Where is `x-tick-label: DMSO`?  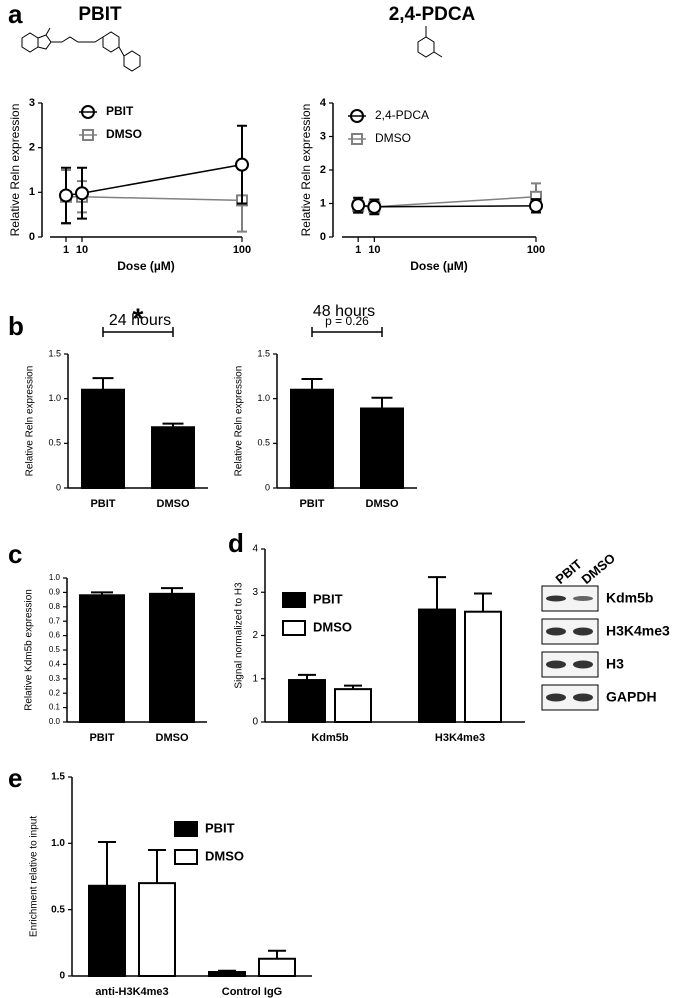 x-tick-label: DMSO is located at coordinates (172, 738).